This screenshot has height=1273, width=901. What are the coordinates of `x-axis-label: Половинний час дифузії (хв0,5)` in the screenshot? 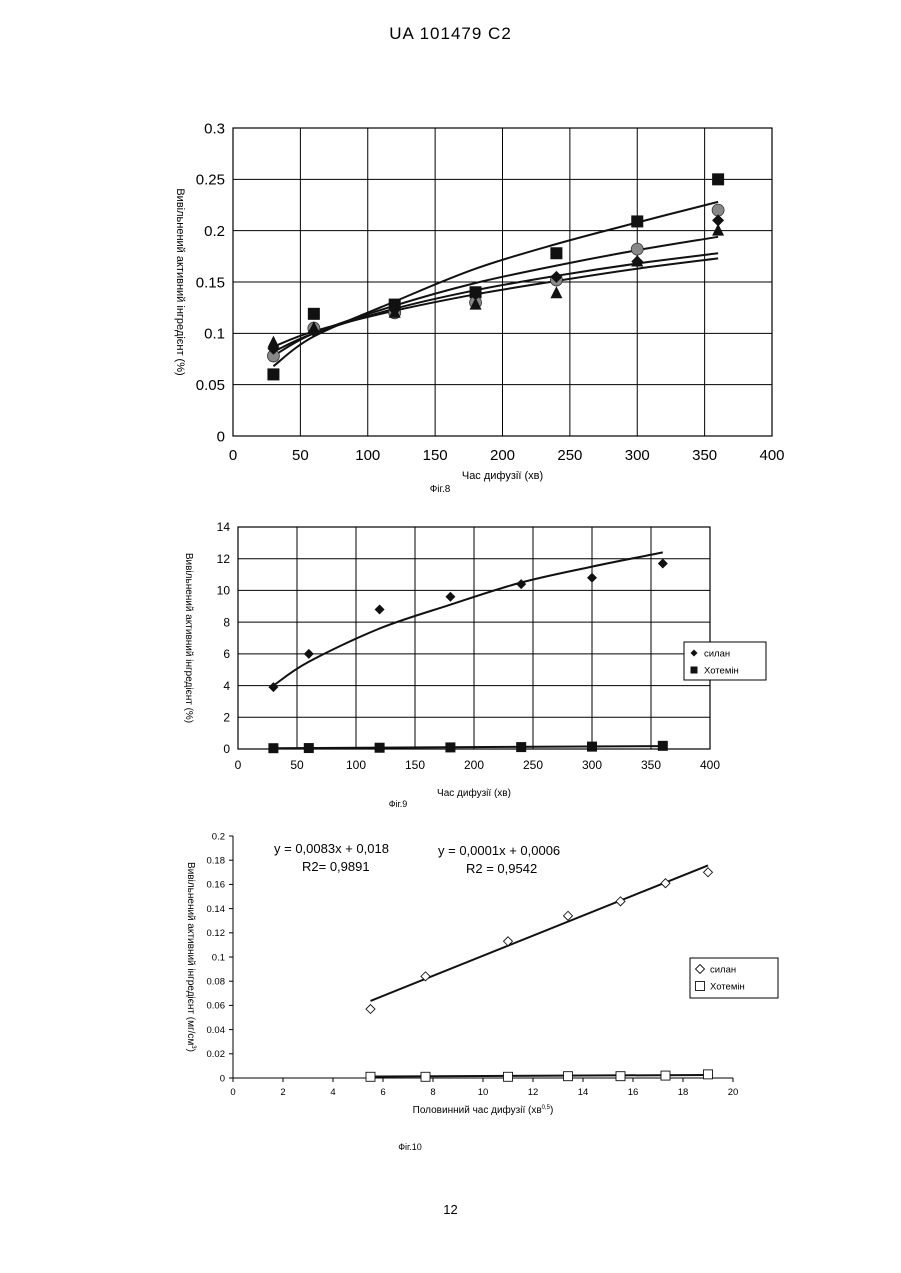 It's located at (483, 1110).